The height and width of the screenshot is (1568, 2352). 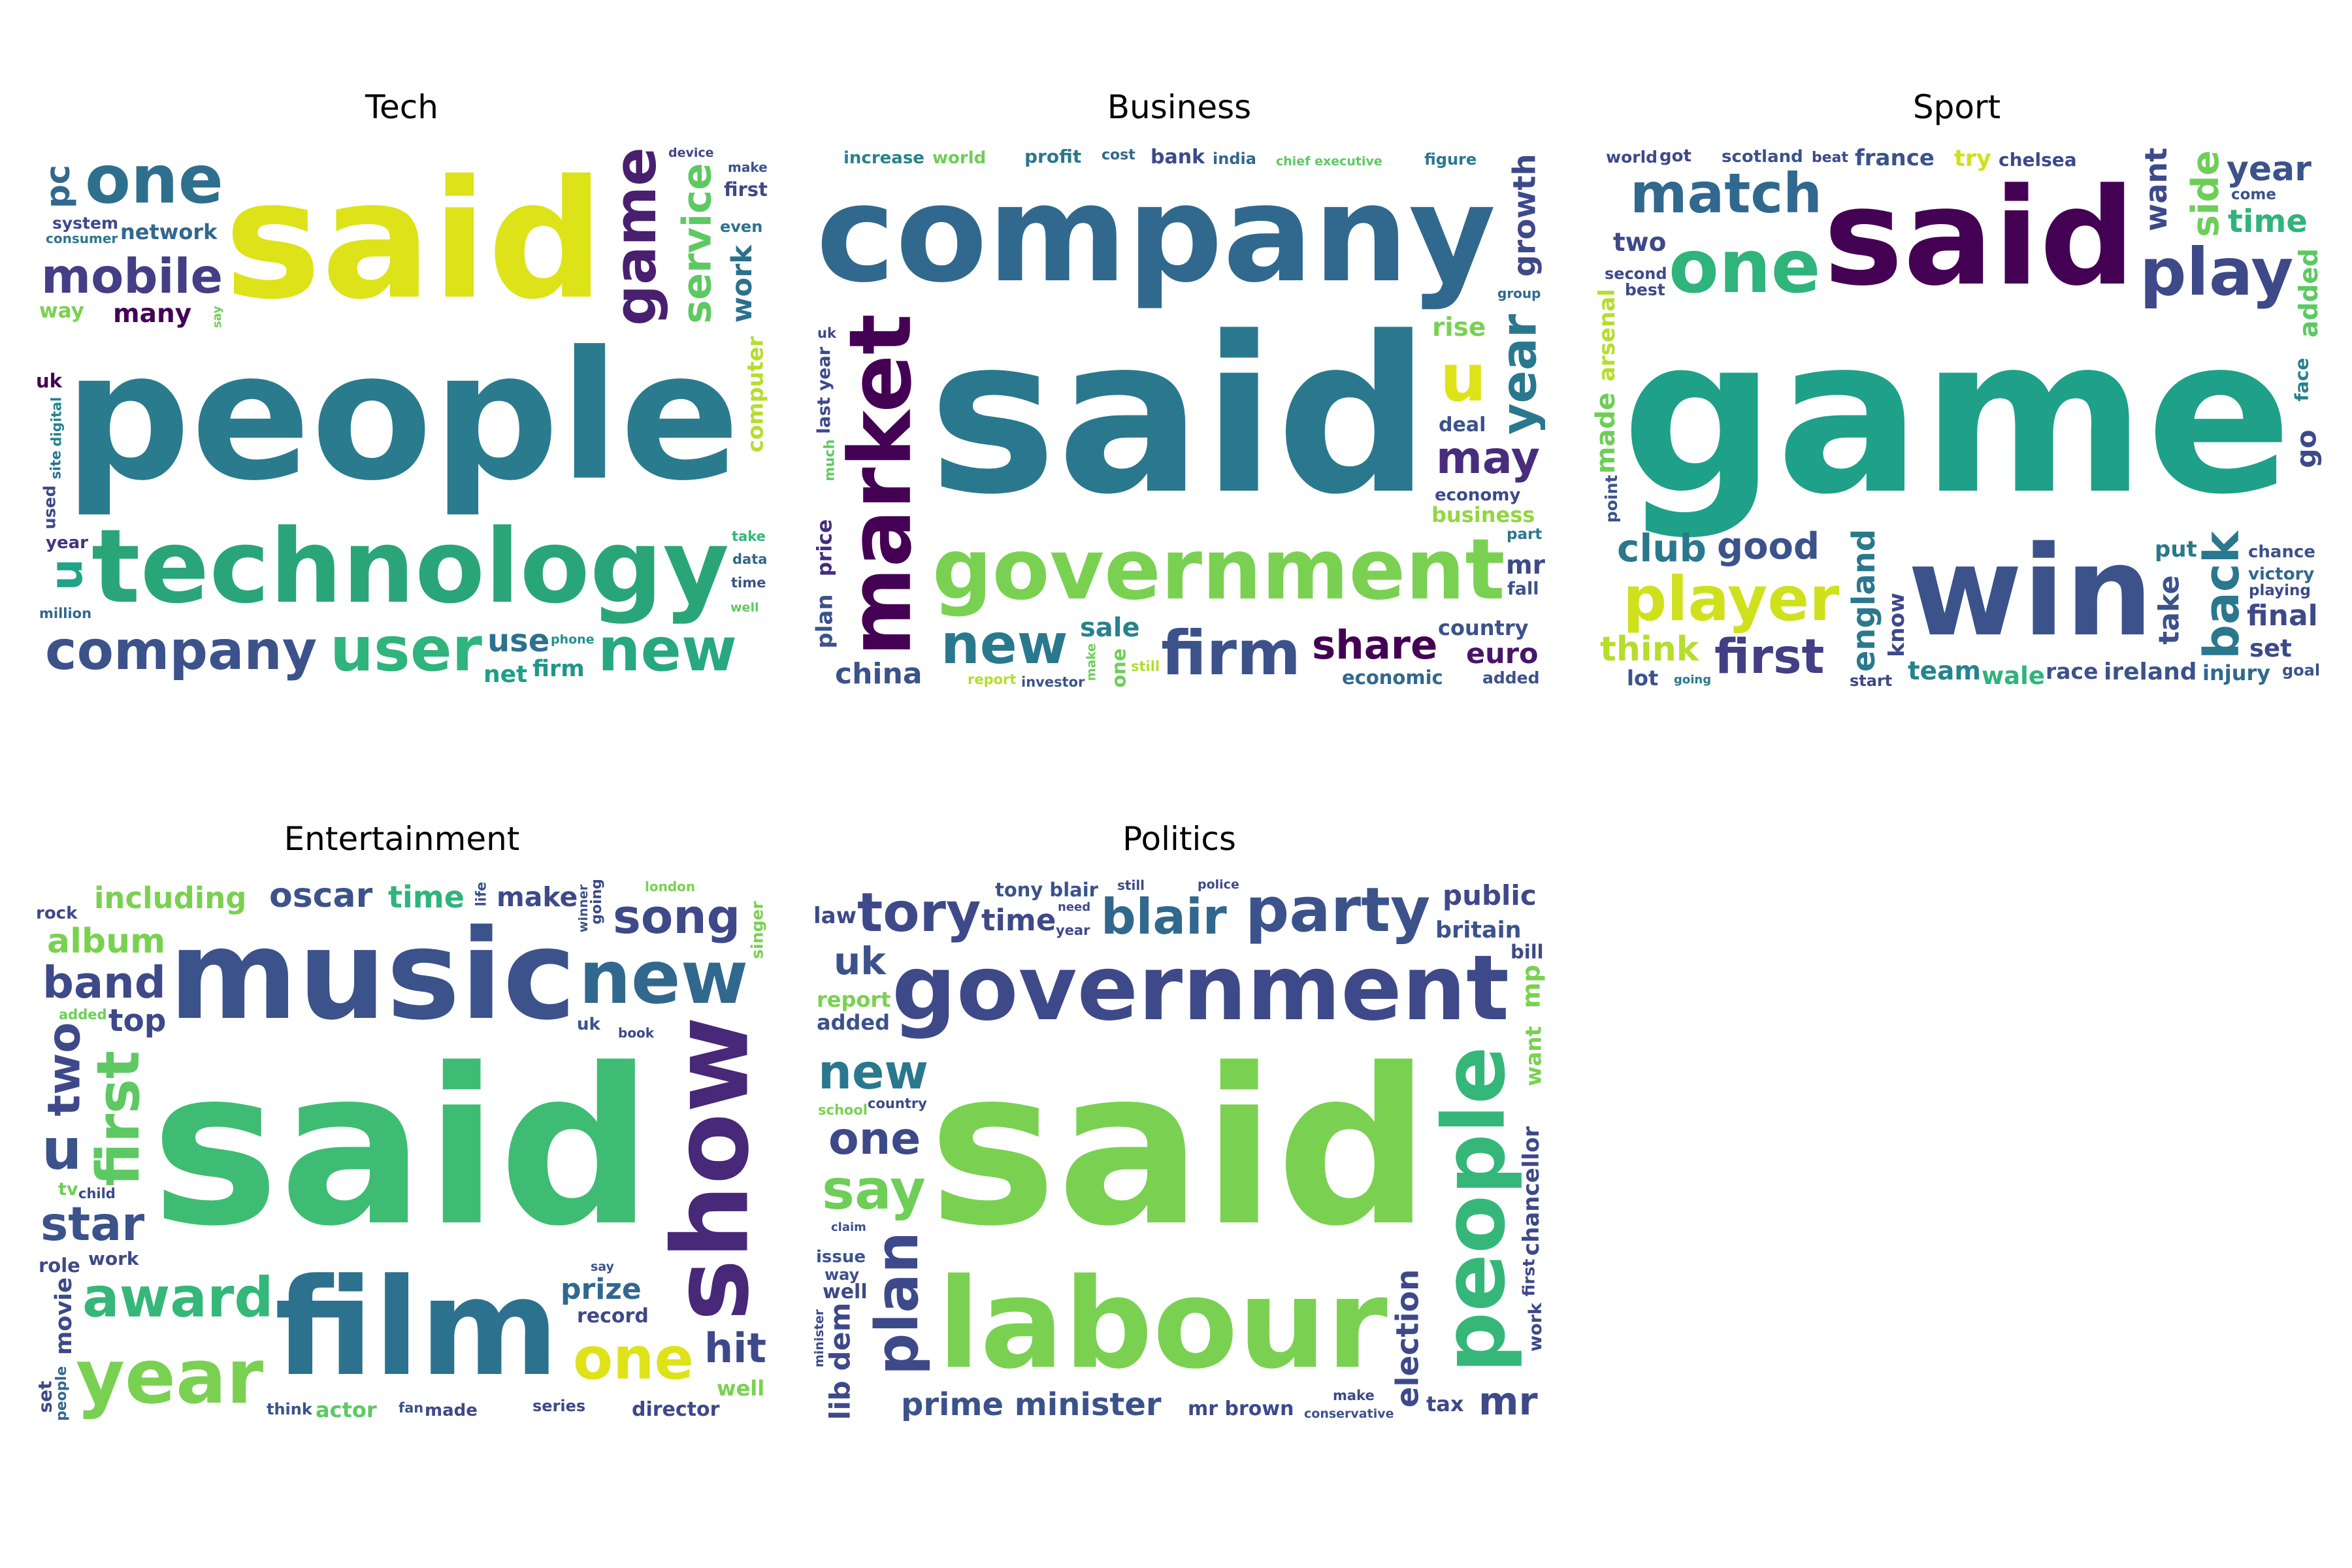 I want to click on panel-title: Politics, so click(x=1179, y=839).